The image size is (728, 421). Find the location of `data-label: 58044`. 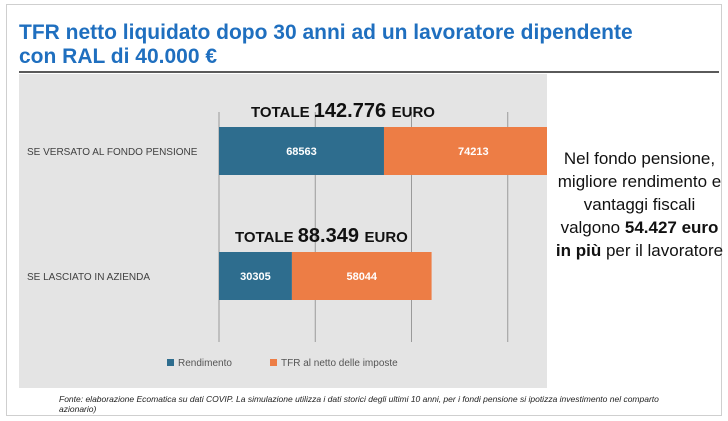

data-label: 58044 is located at coordinates (361, 277).